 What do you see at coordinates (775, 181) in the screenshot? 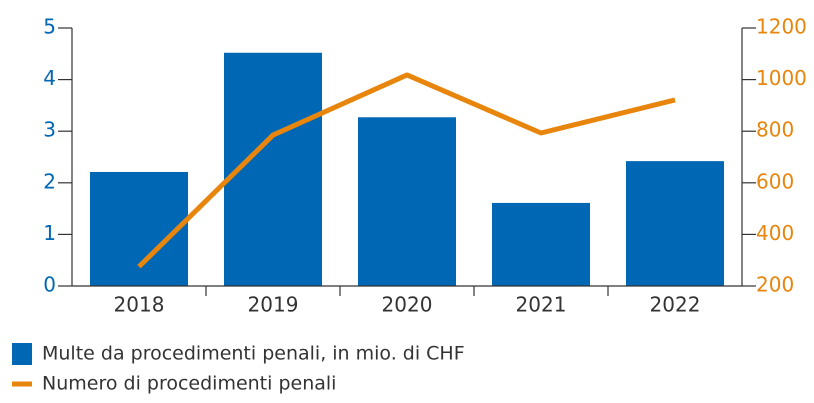
I see `y2-tick-label: 600` at bounding box center [775, 181].